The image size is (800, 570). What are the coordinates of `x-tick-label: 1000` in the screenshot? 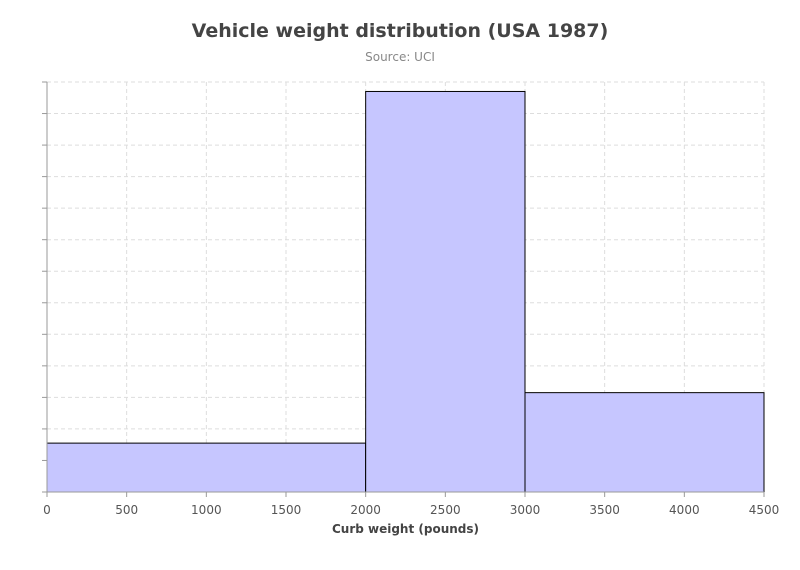 It's located at (206, 510).